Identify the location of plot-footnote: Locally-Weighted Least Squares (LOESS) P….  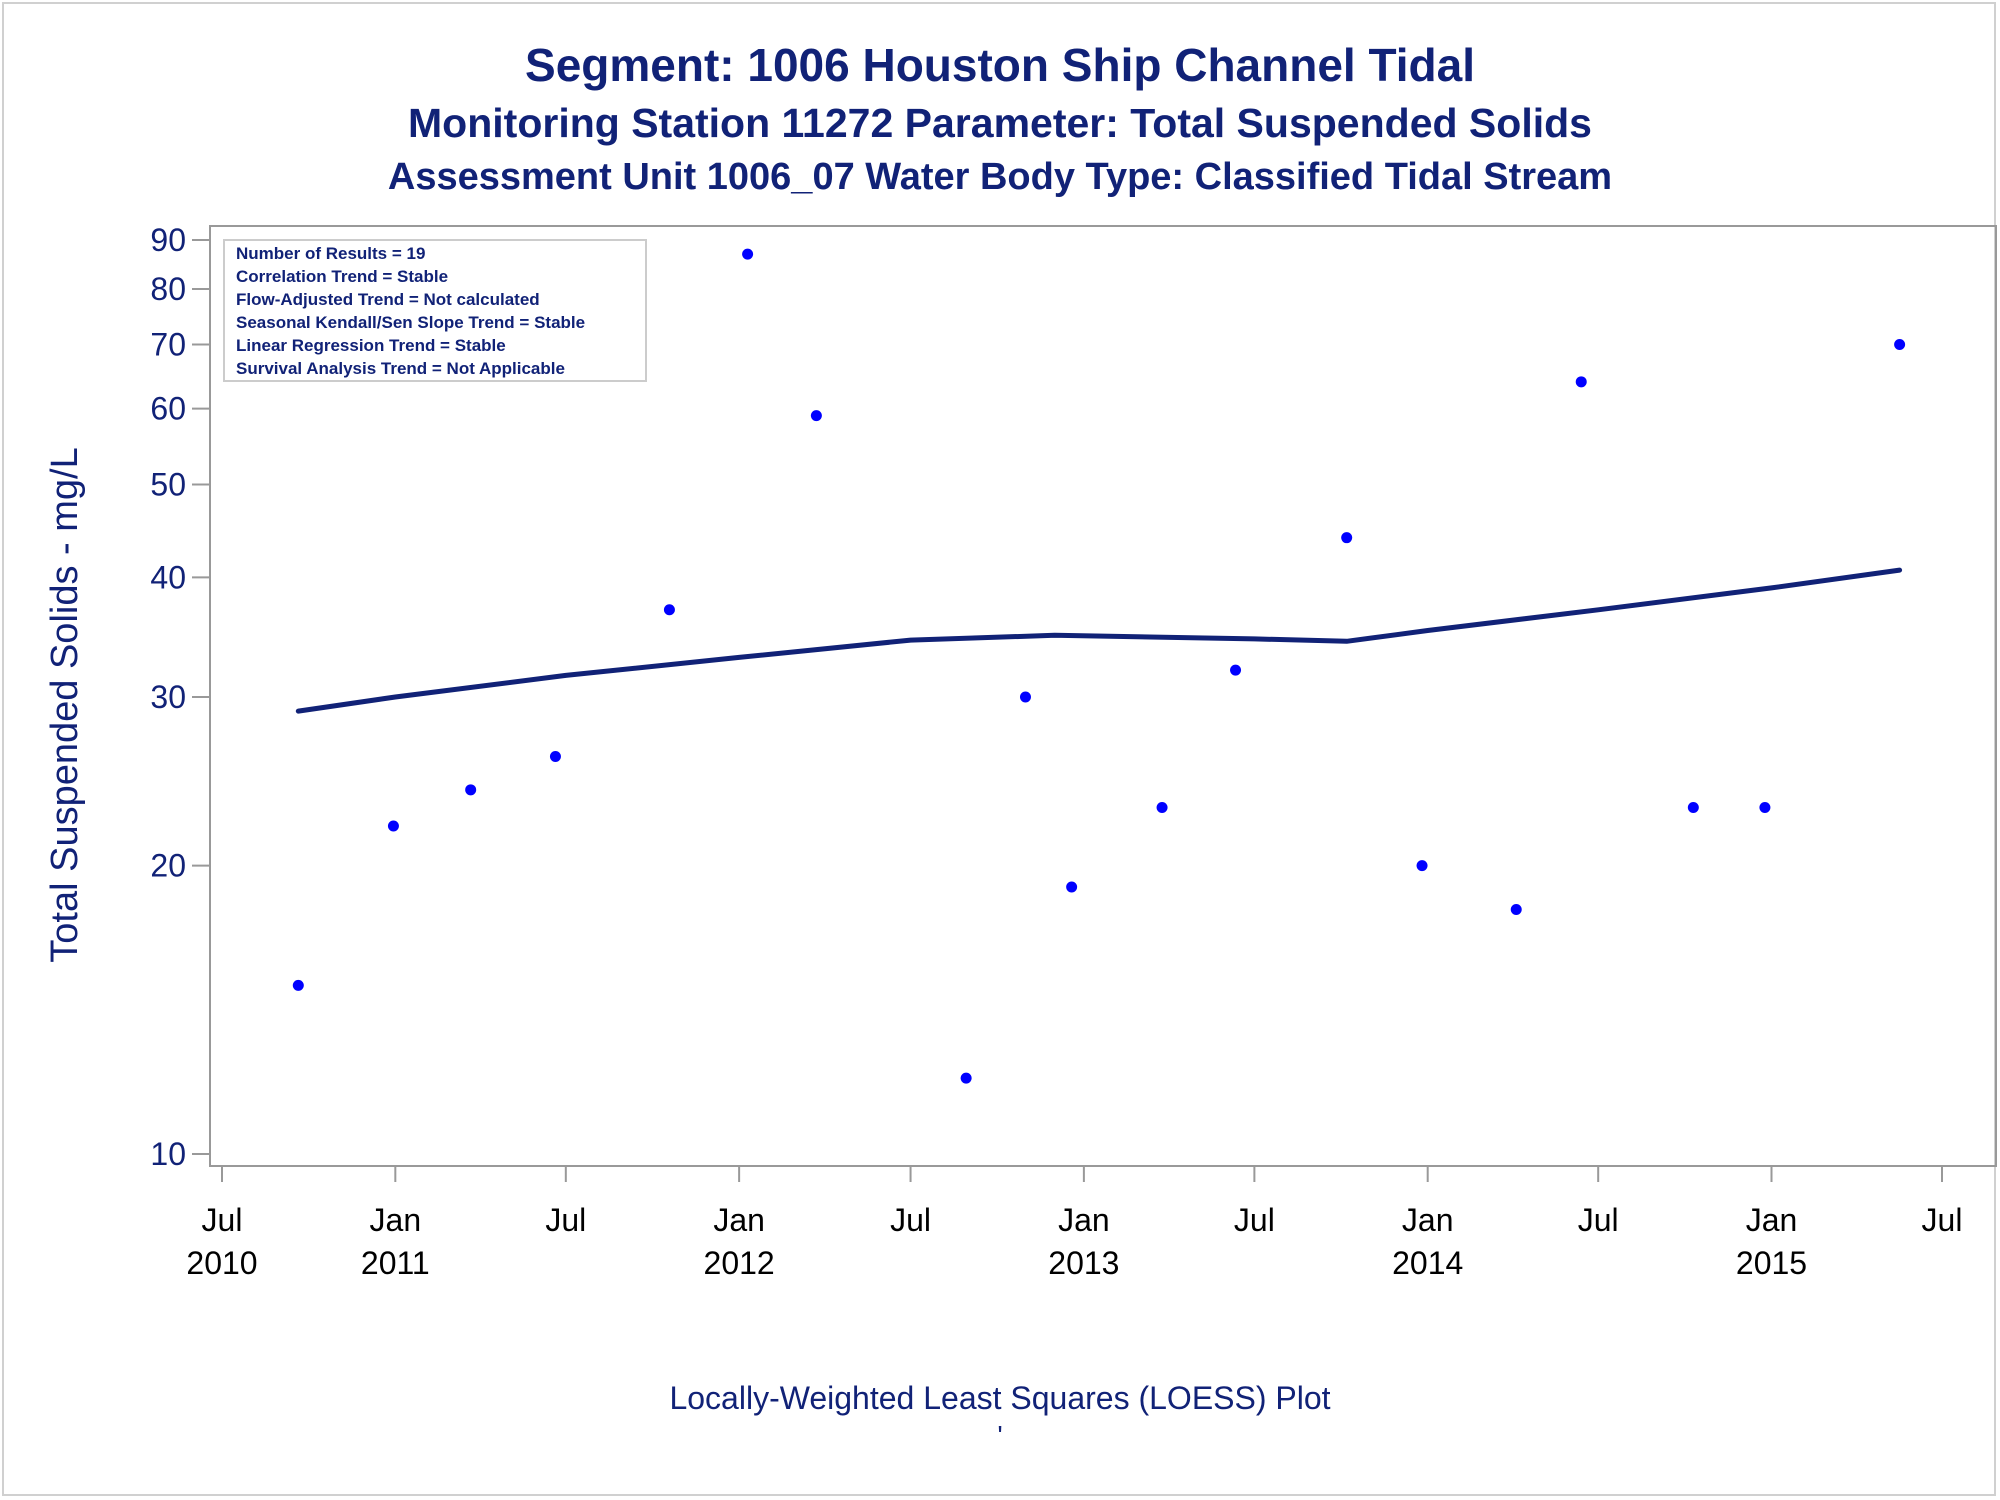
(1000, 1398).